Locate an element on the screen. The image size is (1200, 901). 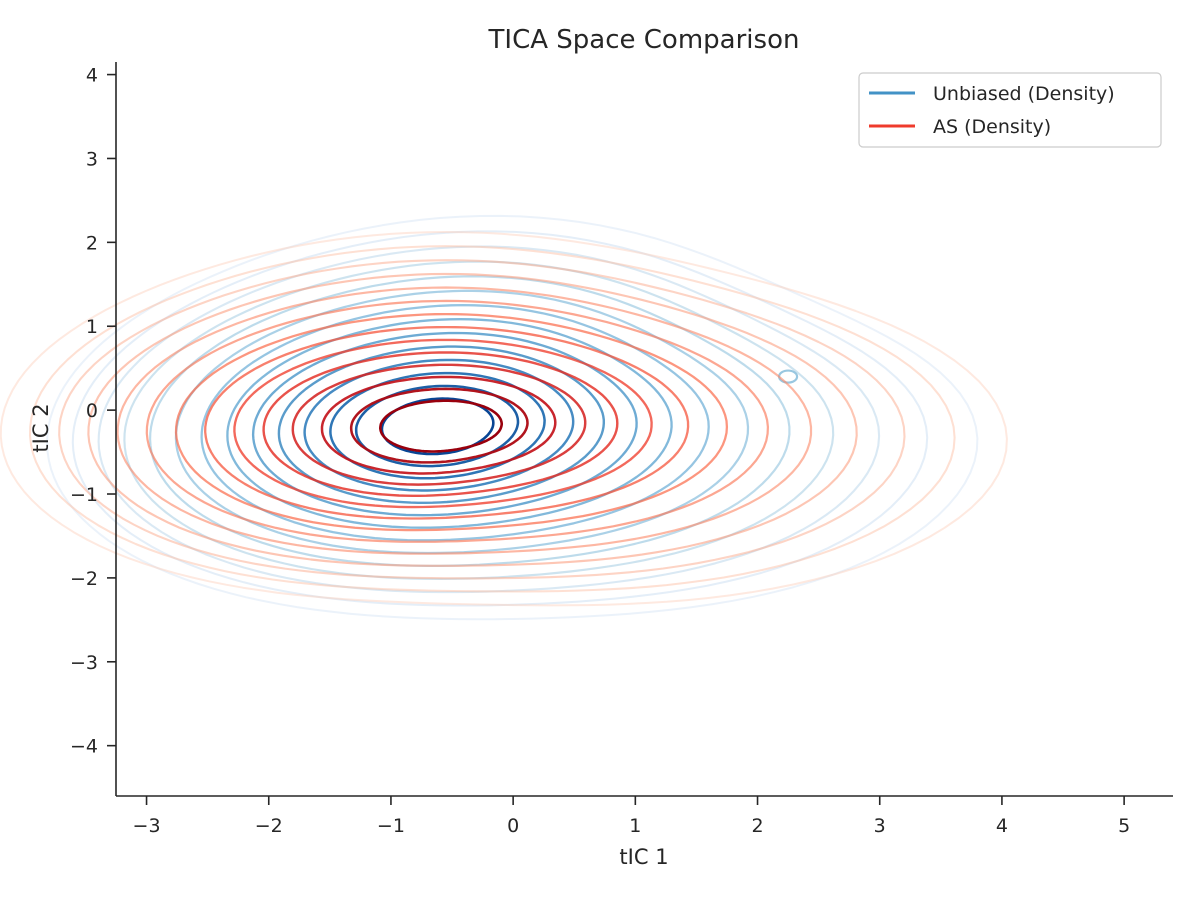
y-tick-label: 0 is located at coordinates (92, 411).